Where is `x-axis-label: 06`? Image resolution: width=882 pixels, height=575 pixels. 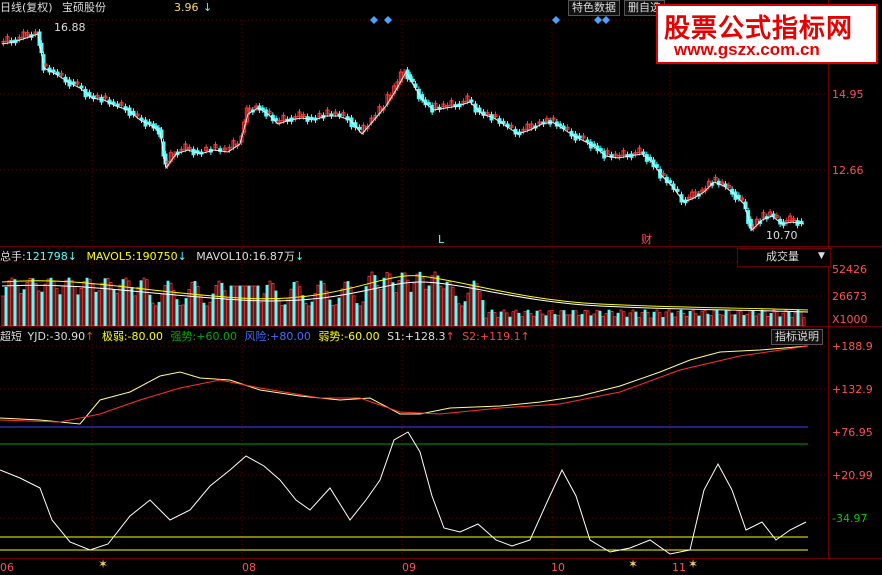
x-axis-label: 06 is located at coordinates (7, 568).